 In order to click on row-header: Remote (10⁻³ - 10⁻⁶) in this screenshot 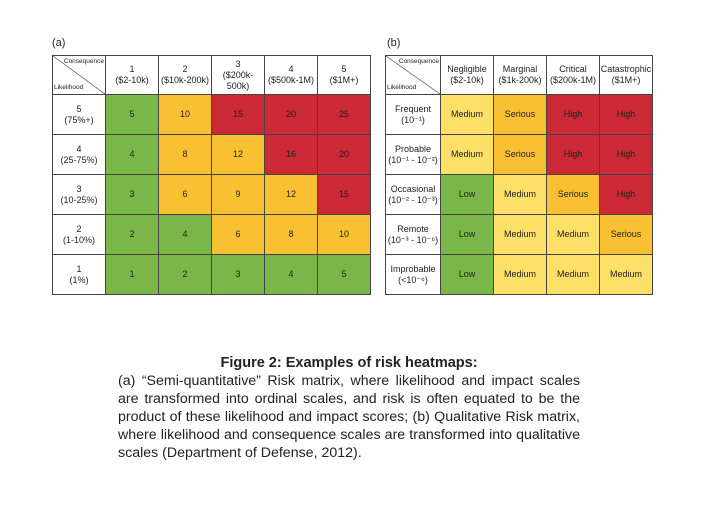, I will do `click(413, 234)`.